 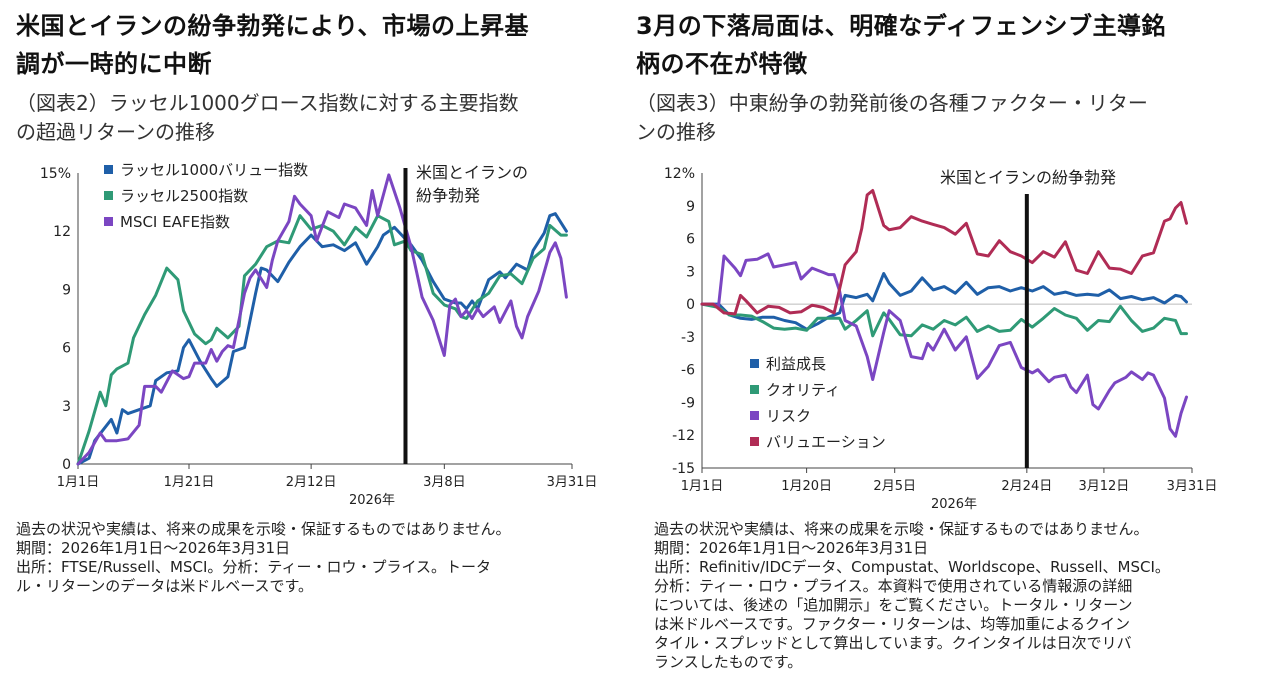 What do you see at coordinates (893, 605) in the screenshot?
I see `right-footnote-line-5: については、後述の「追加開示」をご覧ください。トータル・リターン` at bounding box center [893, 605].